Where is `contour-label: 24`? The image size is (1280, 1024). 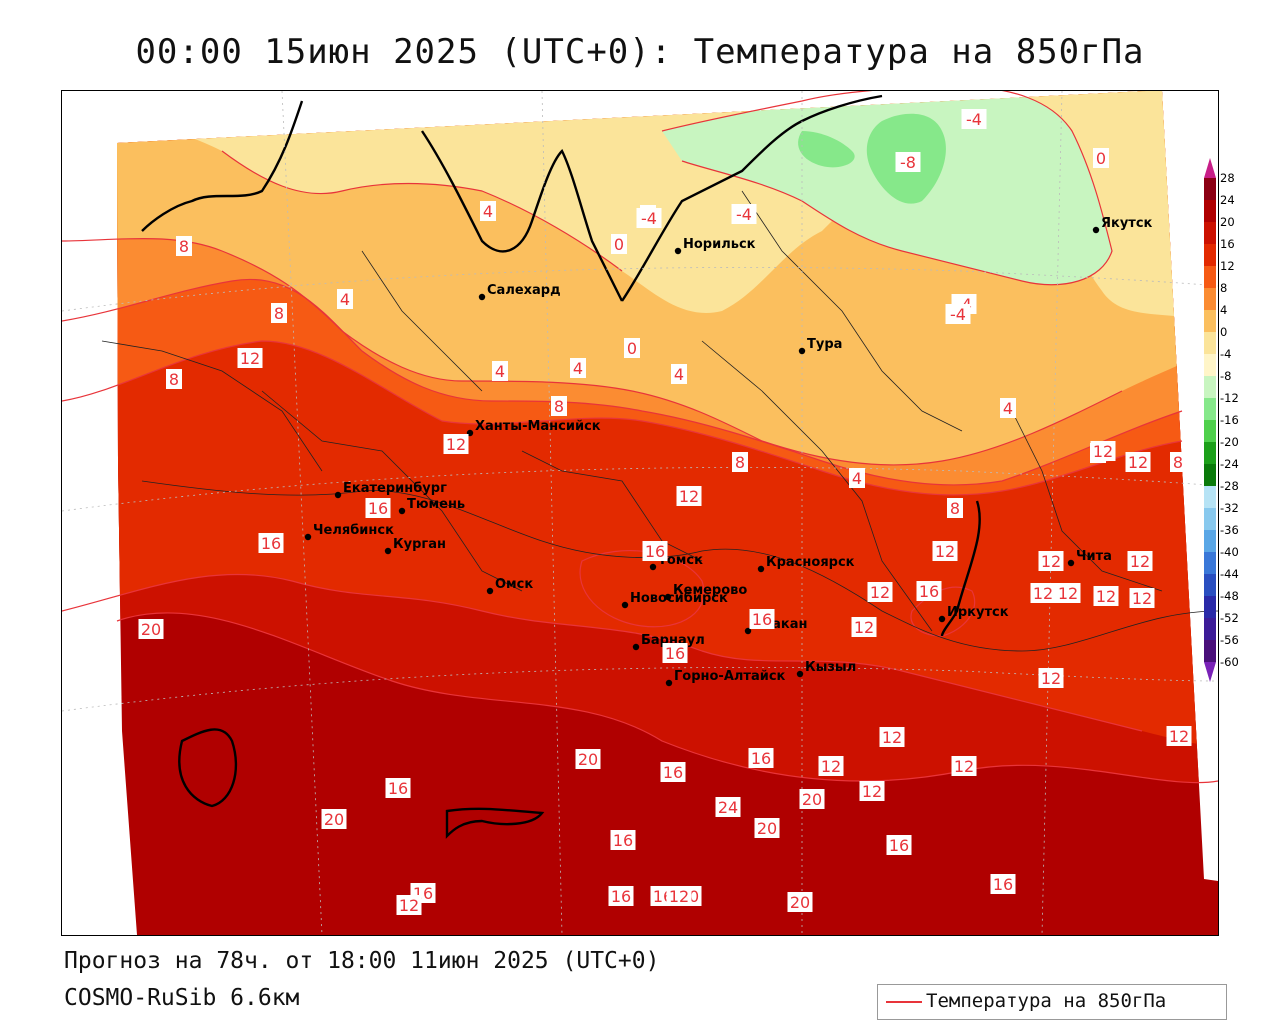 contour-label: 24 is located at coordinates (728, 807).